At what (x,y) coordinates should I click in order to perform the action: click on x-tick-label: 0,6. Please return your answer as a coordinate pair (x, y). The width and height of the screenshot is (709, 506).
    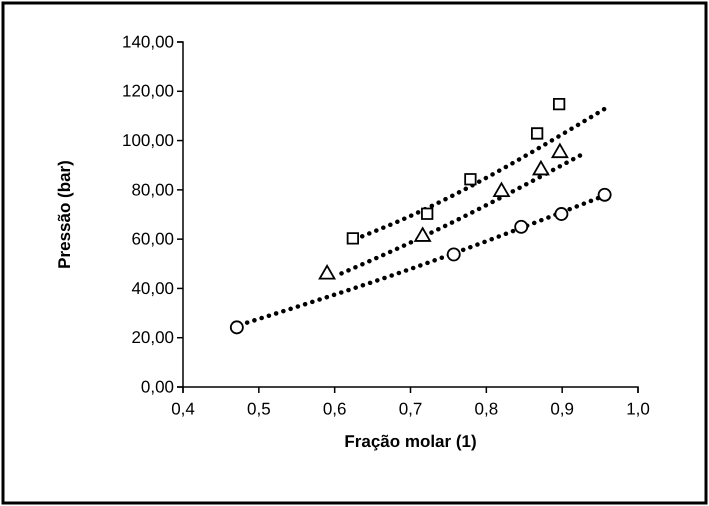
    Looking at the image, I should click on (334, 409).